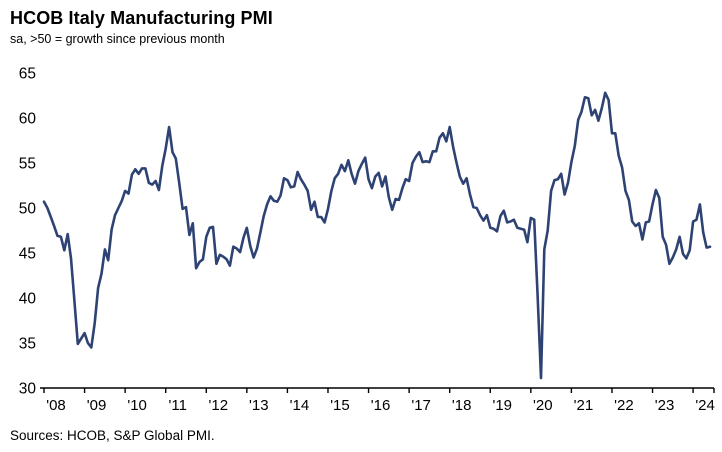  What do you see at coordinates (28, 119) in the screenshot?
I see `y-tick-label: 60` at bounding box center [28, 119].